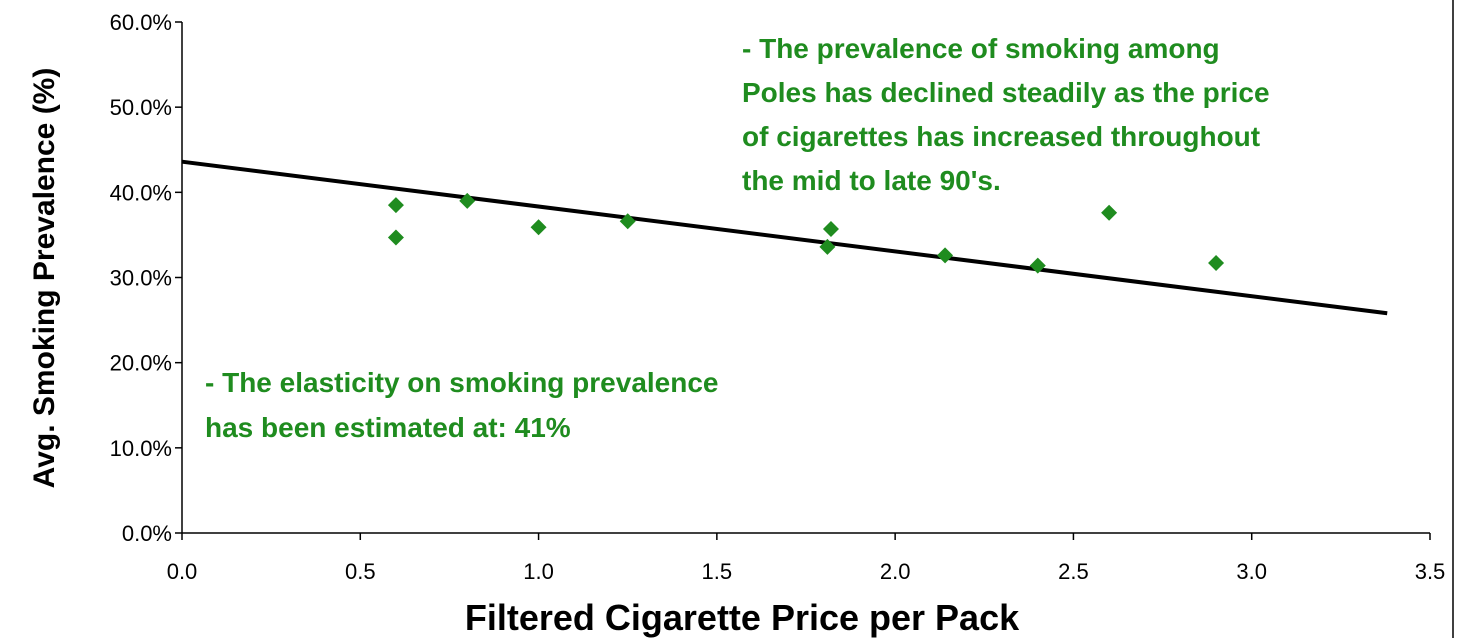  I want to click on x-tick-label: 0.5, so click(360, 571).